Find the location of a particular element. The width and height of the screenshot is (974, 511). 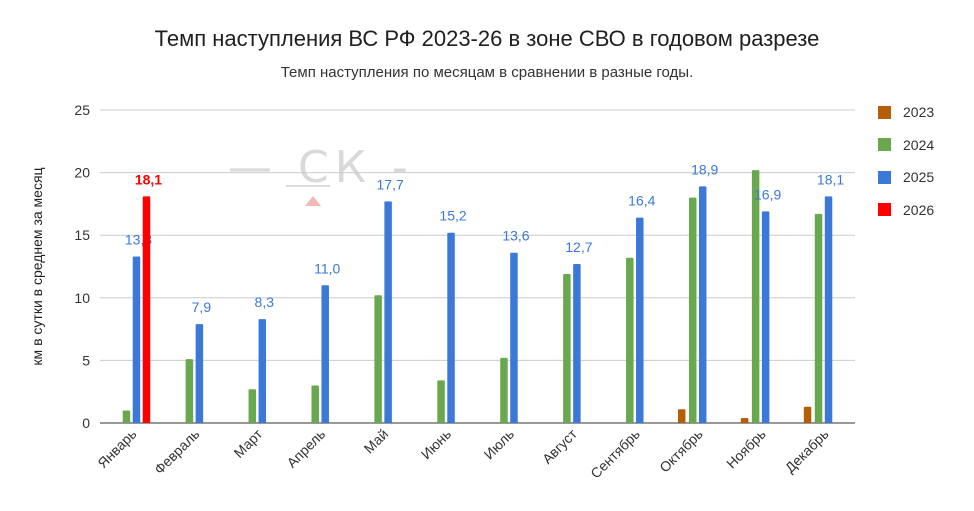

x-tick-label: Июль is located at coordinates (499, 444).